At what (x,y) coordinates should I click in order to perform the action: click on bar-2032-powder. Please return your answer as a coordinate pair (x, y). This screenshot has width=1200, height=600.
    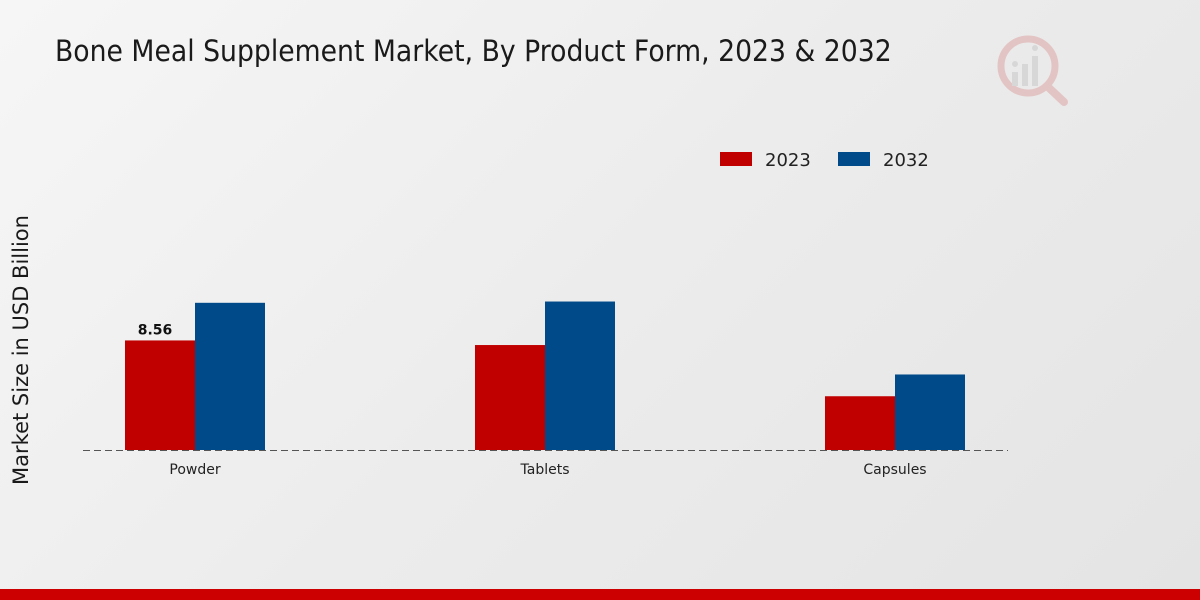
    Looking at the image, I should click on (230, 376).